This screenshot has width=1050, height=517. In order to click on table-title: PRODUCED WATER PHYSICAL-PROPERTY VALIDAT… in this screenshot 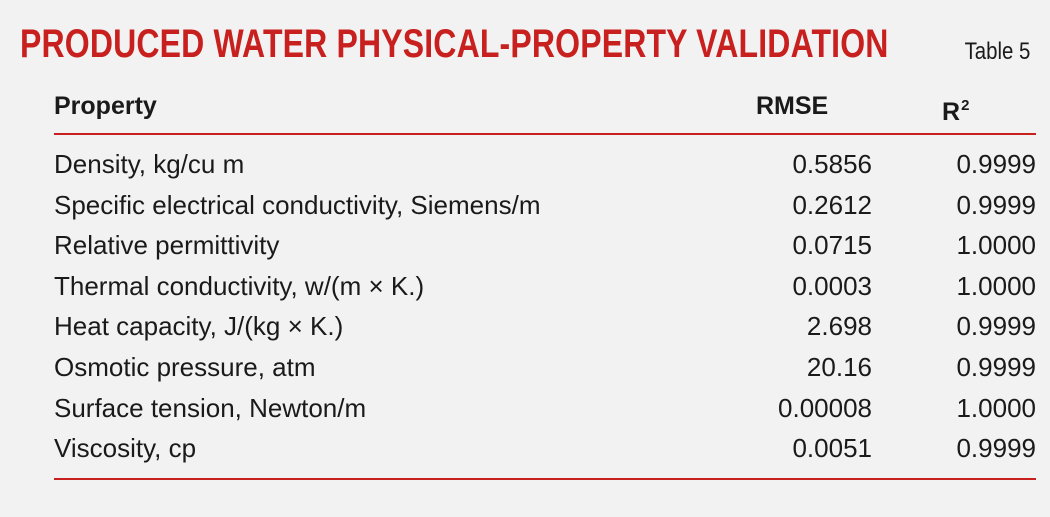, I will do `click(454, 44)`.